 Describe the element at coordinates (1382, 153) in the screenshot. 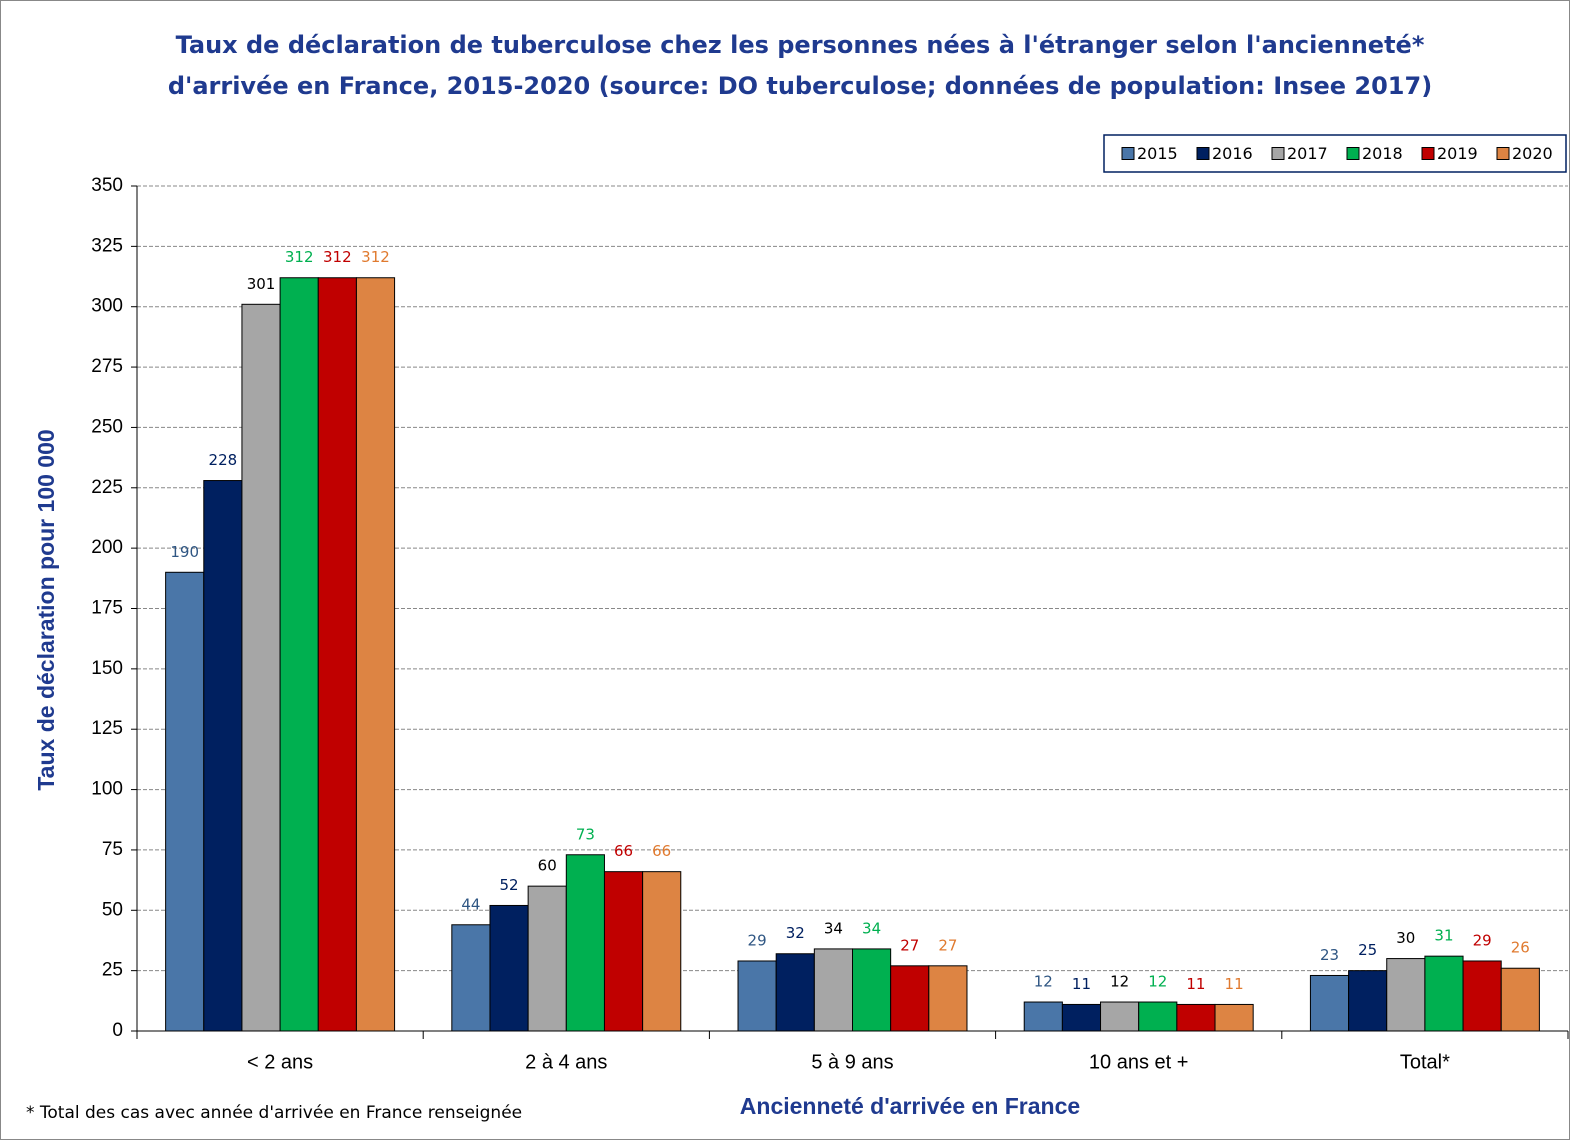

I see `legend-label: 2018` at that location.